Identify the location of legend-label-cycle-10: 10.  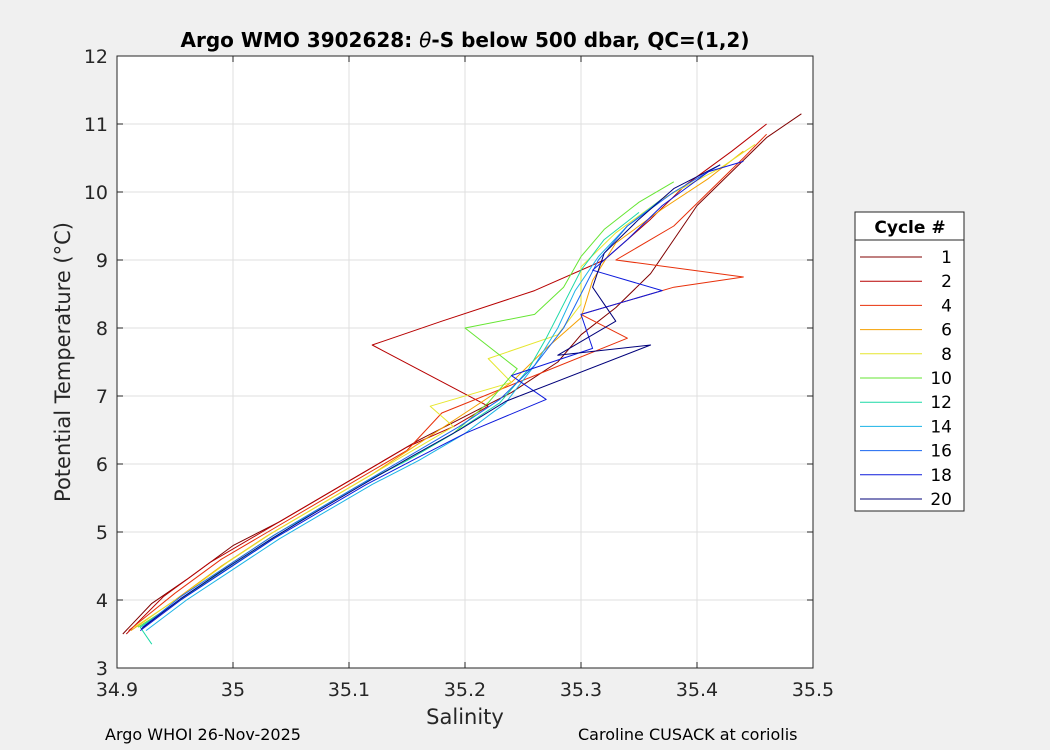
(941, 379).